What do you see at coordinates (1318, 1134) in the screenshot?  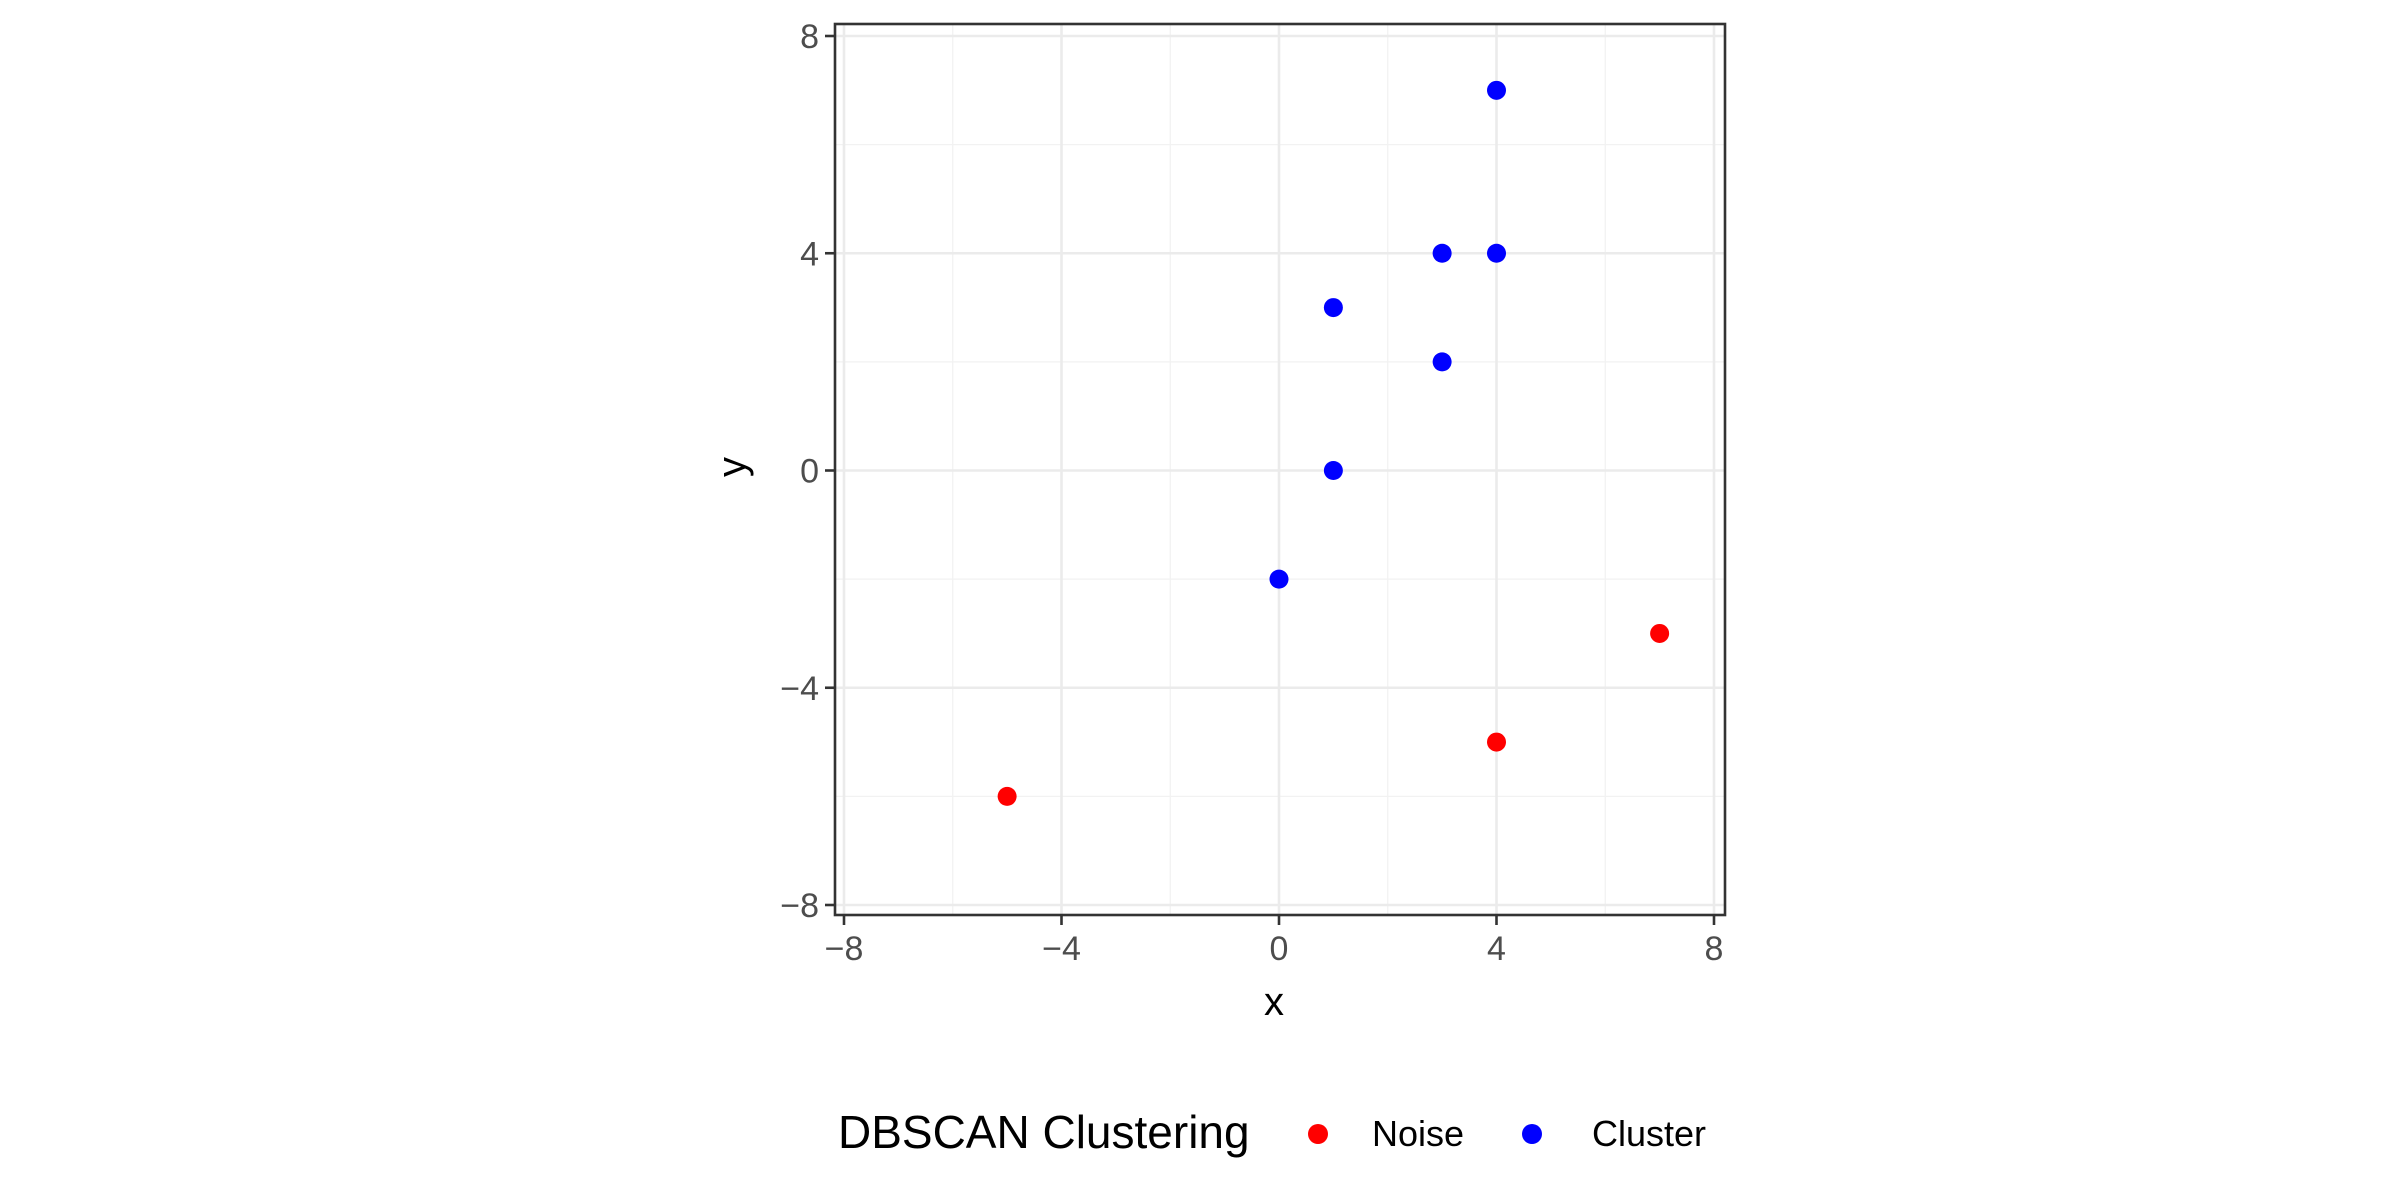 I see `legend-key-noise` at bounding box center [1318, 1134].